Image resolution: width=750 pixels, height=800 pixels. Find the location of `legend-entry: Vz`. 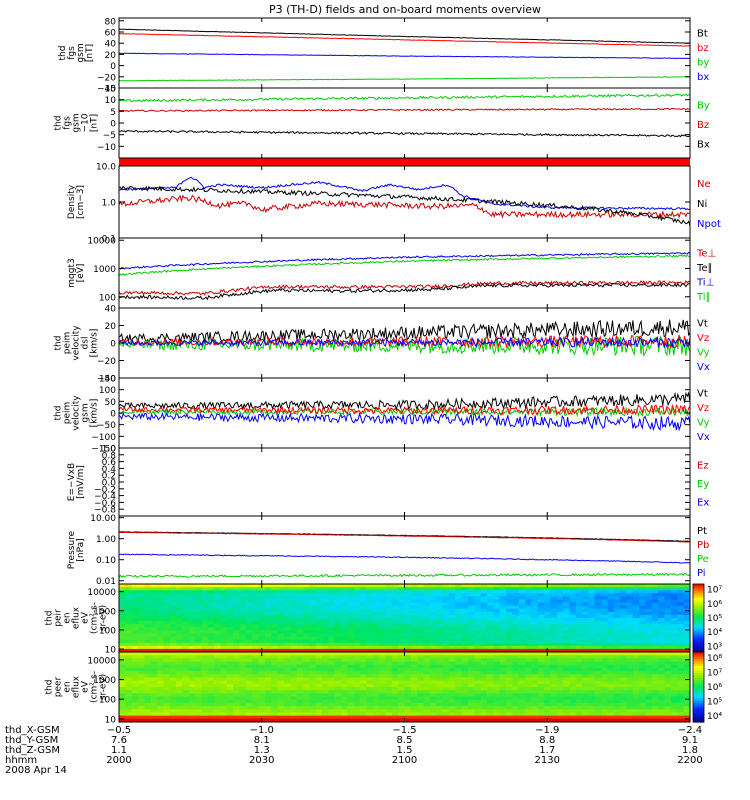

legend-entry: Vz is located at coordinates (703, 338).